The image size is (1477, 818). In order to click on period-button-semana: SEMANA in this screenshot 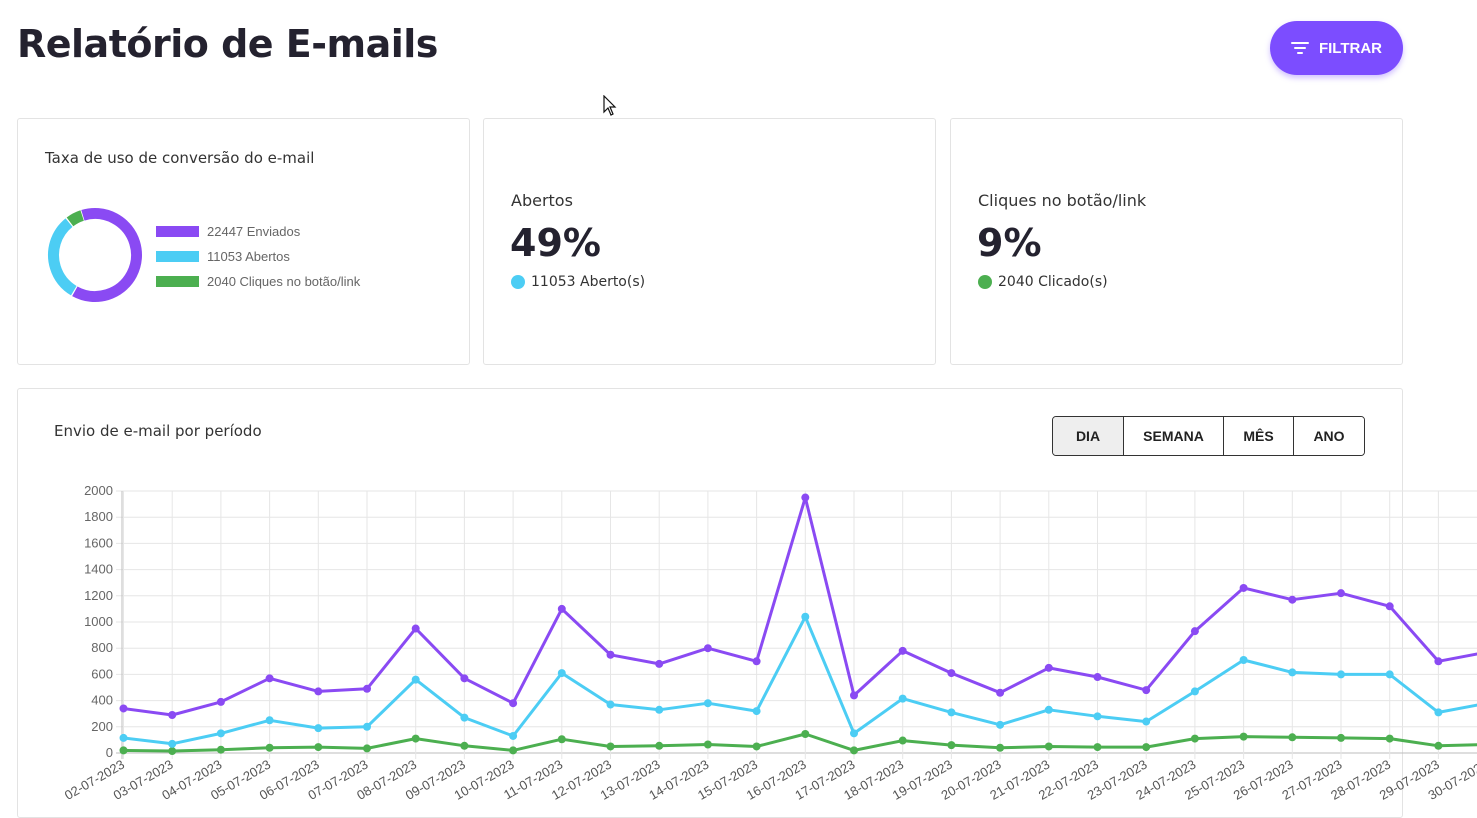, I will do `click(1173, 436)`.